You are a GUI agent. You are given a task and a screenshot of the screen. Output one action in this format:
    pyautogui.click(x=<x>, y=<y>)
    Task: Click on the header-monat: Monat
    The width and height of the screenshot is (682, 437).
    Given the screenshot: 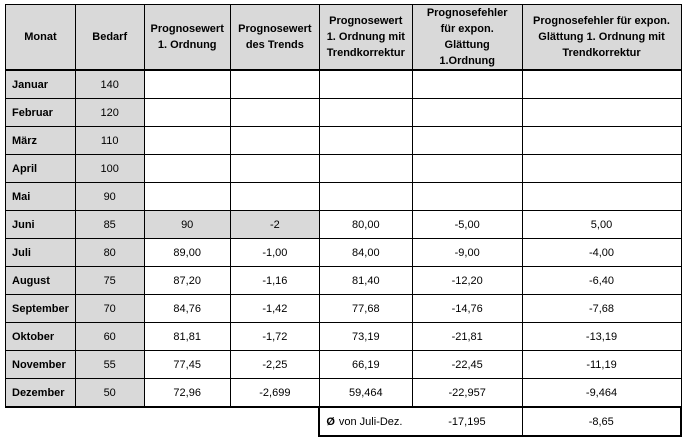 What is the action you would take?
    pyautogui.click(x=40, y=37)
    